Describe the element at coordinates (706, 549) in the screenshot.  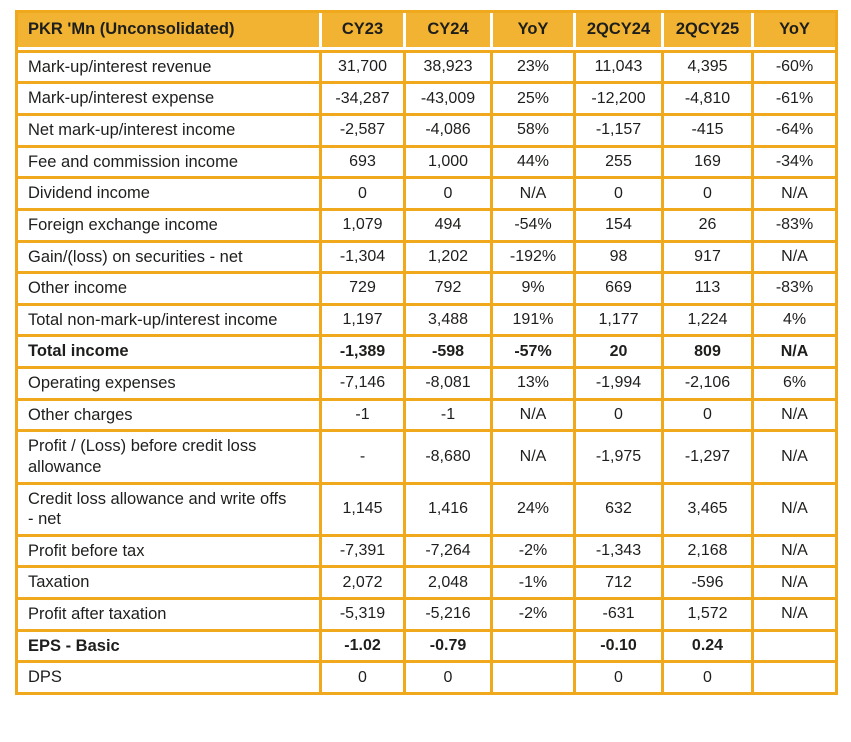
I see `value-cell: 2,168` at that location.